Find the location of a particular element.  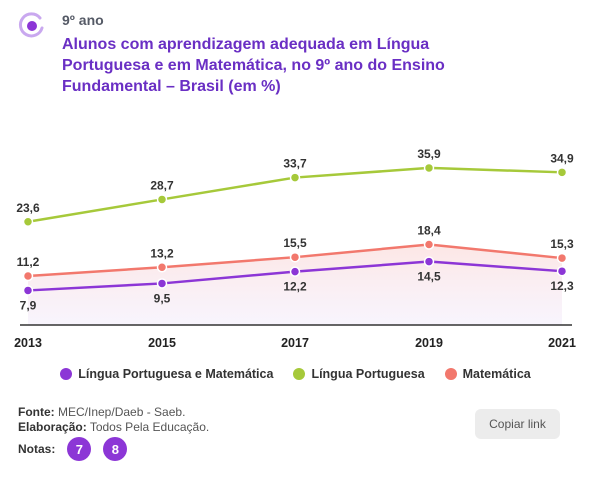

copy-link-button: Copiar link is located at coordinates (517, 424).